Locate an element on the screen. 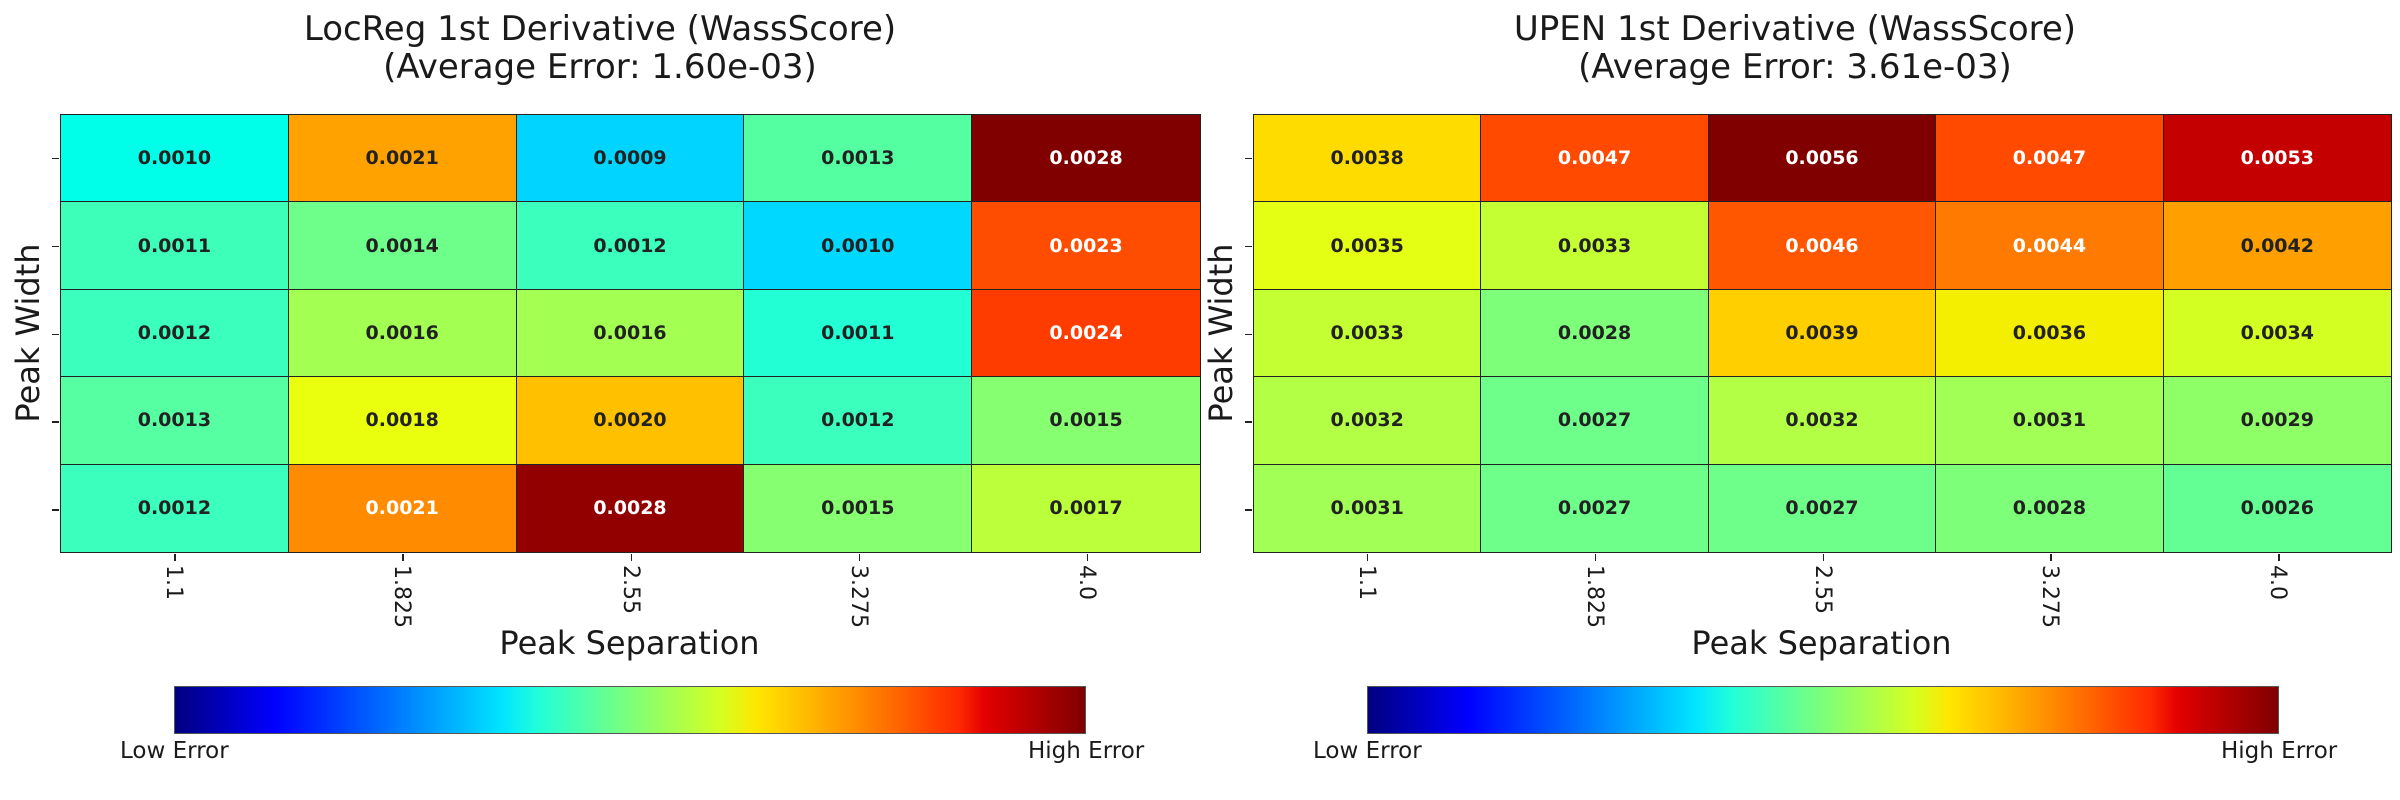  heatmap-cell: 0.0053 is located at coordinates (2277, 159).